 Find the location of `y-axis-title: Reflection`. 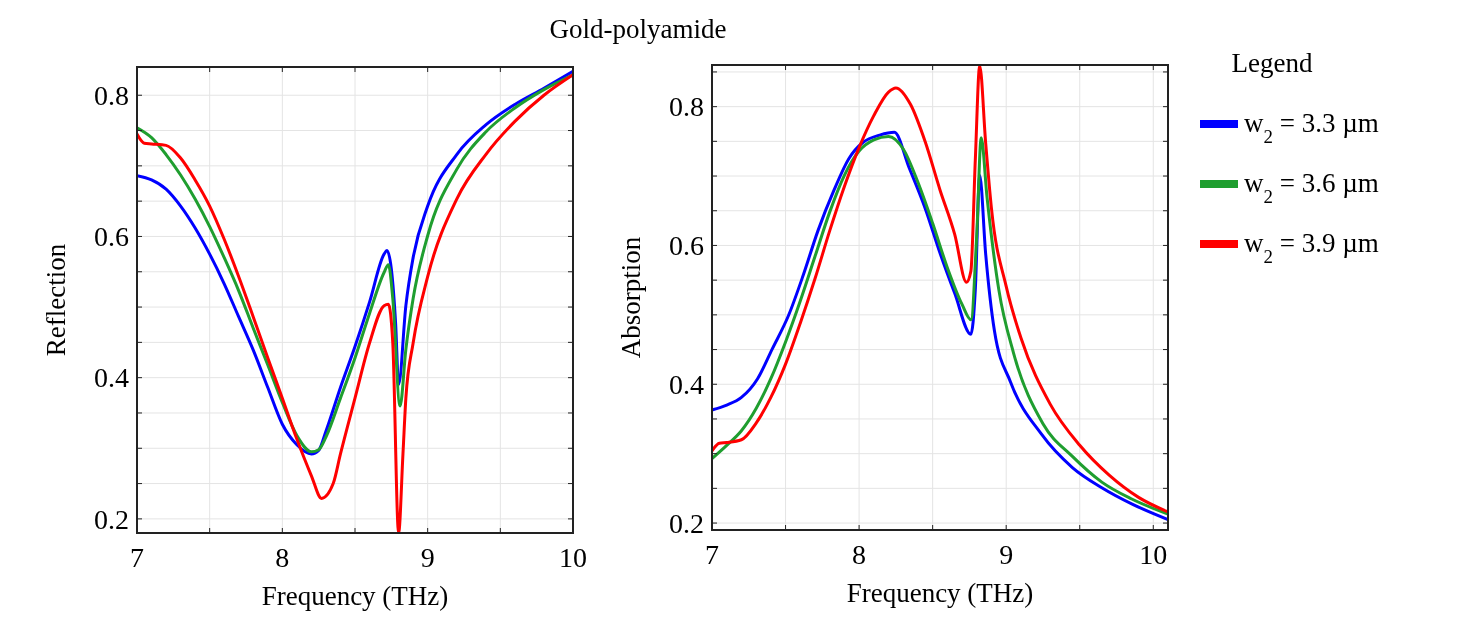

y-axis-title: Reflection is located at coordinates (56, 300).